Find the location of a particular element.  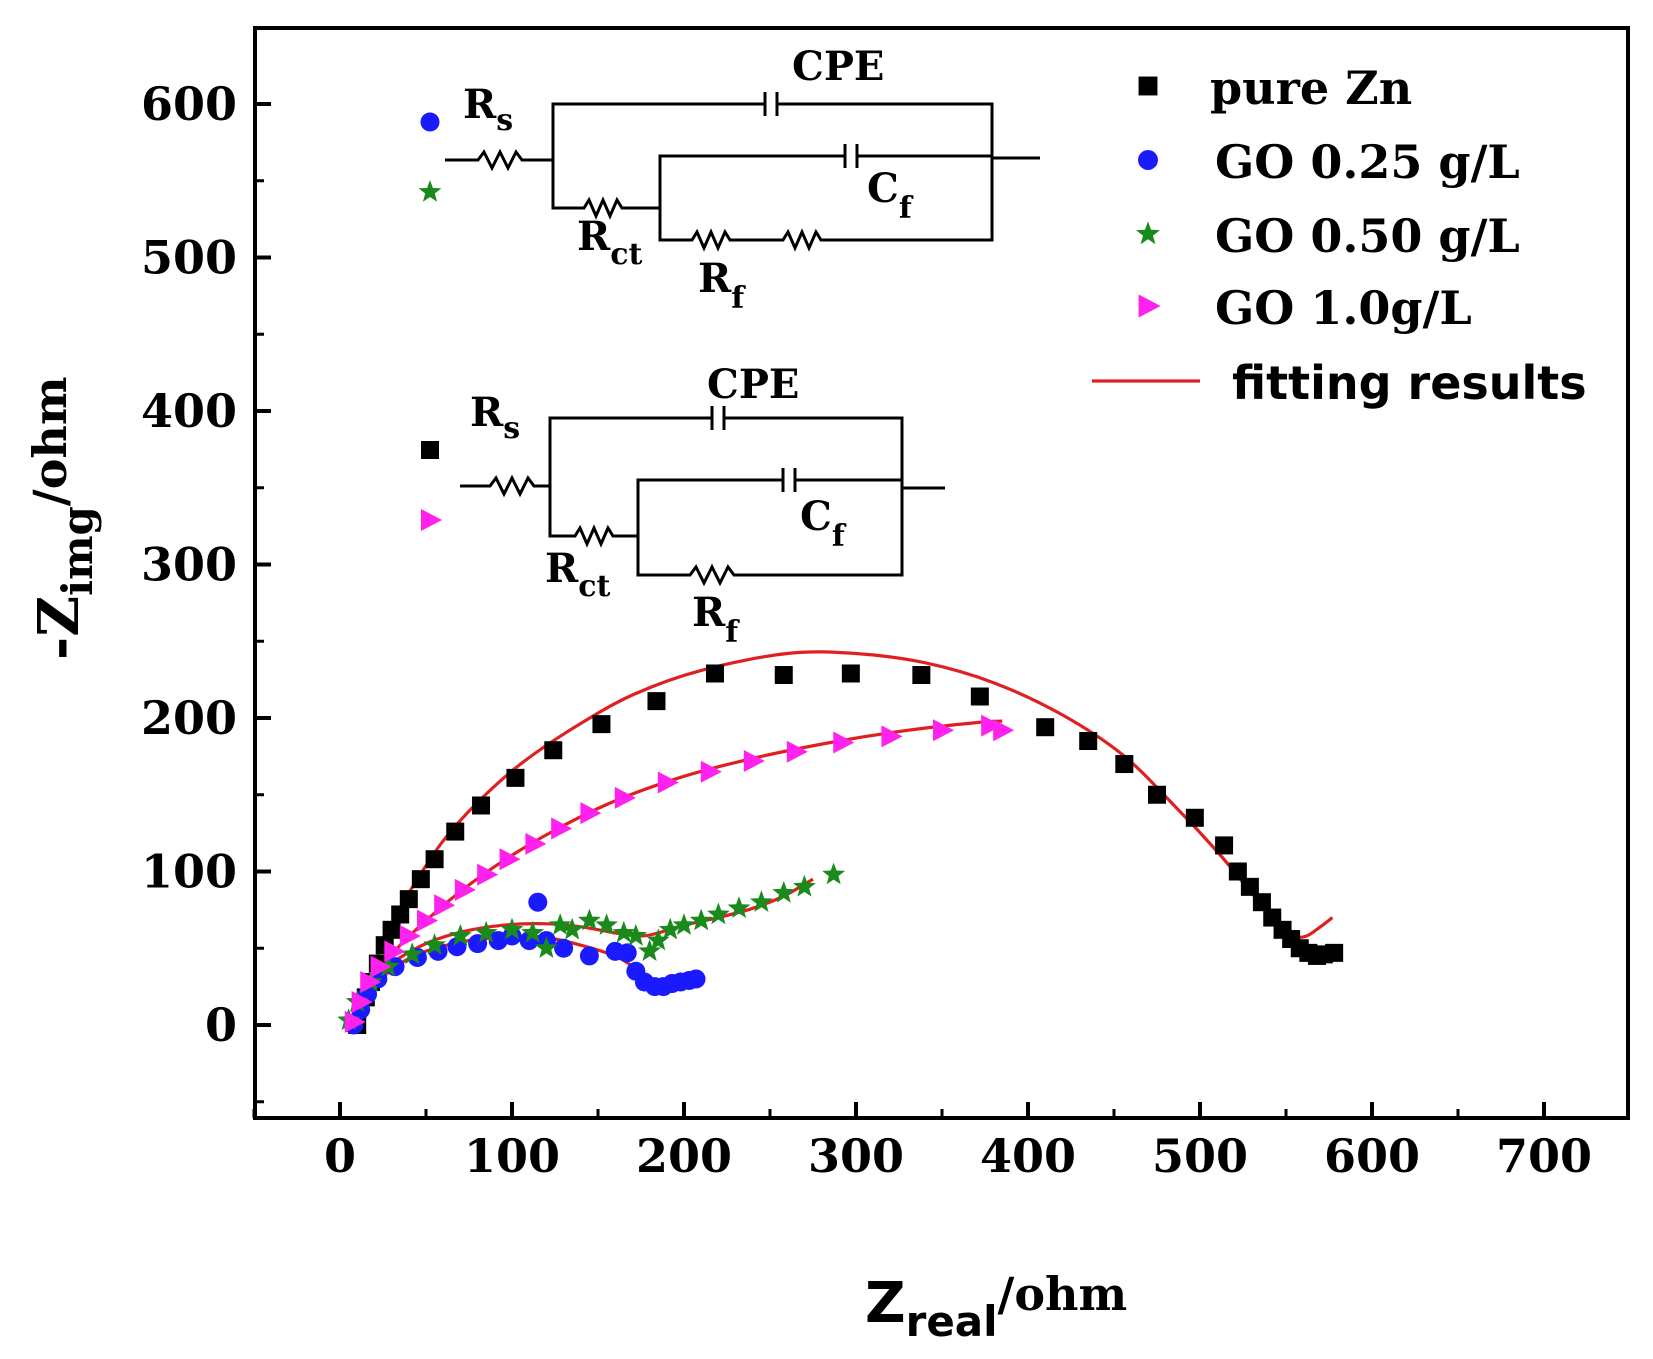

y-tick-label: 600 is located at coordinates (189, 104).